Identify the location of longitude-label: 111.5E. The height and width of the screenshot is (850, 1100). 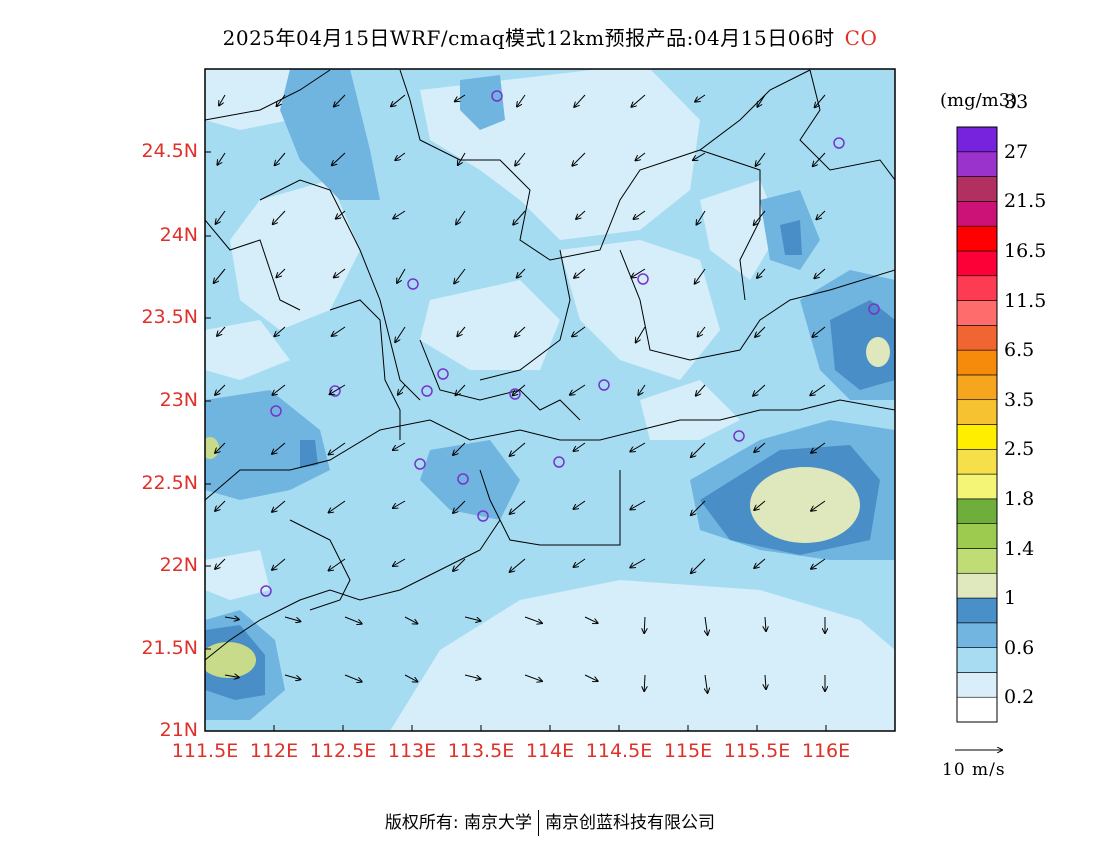
(205, 751).